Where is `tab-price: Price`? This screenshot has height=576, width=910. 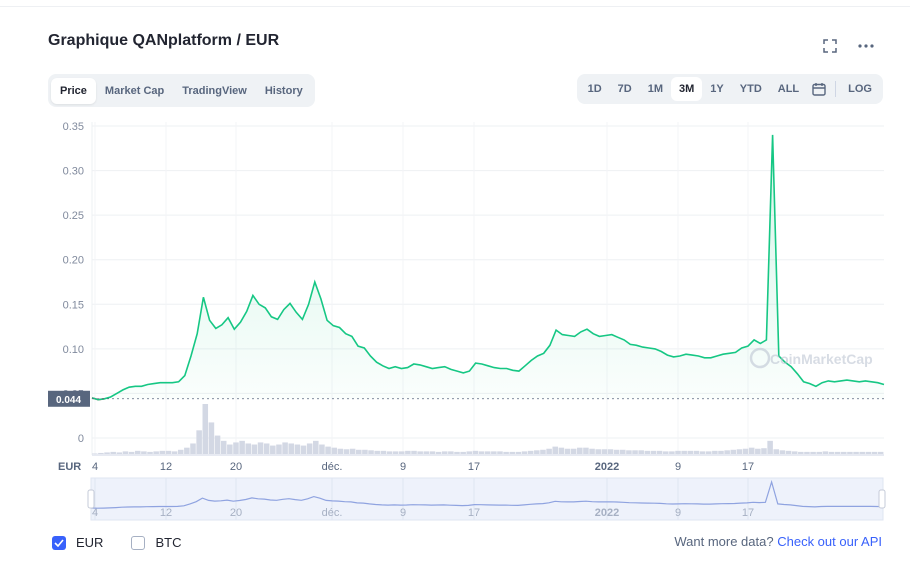
tab-price: Price is located at coordinates (73, 90).